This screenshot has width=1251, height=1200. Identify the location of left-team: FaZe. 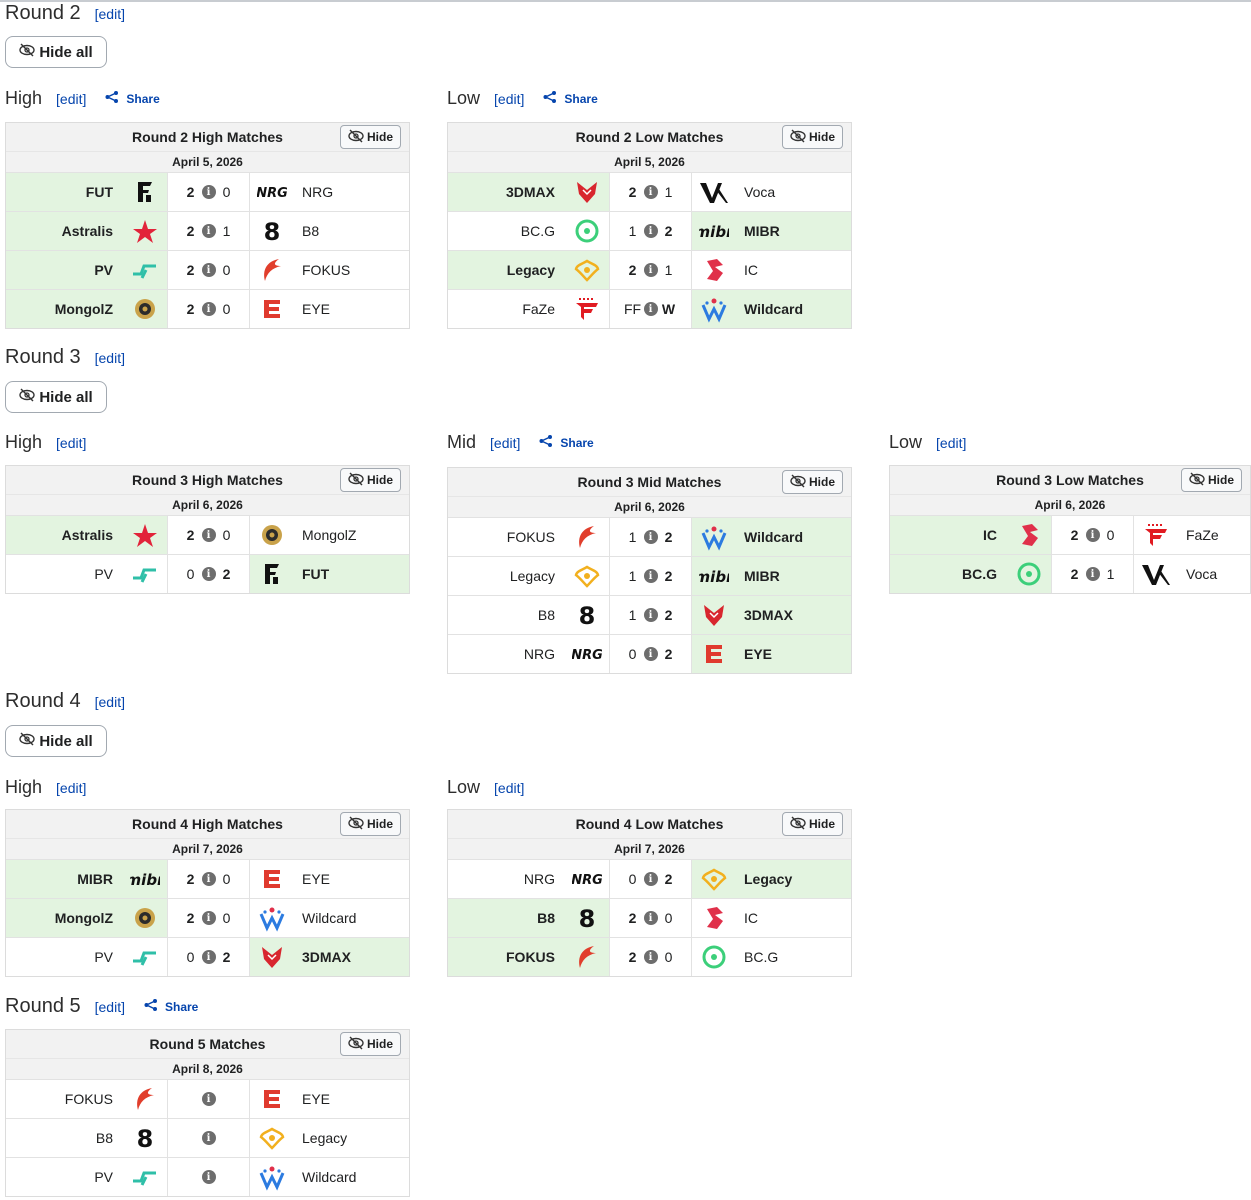
(529, 309).